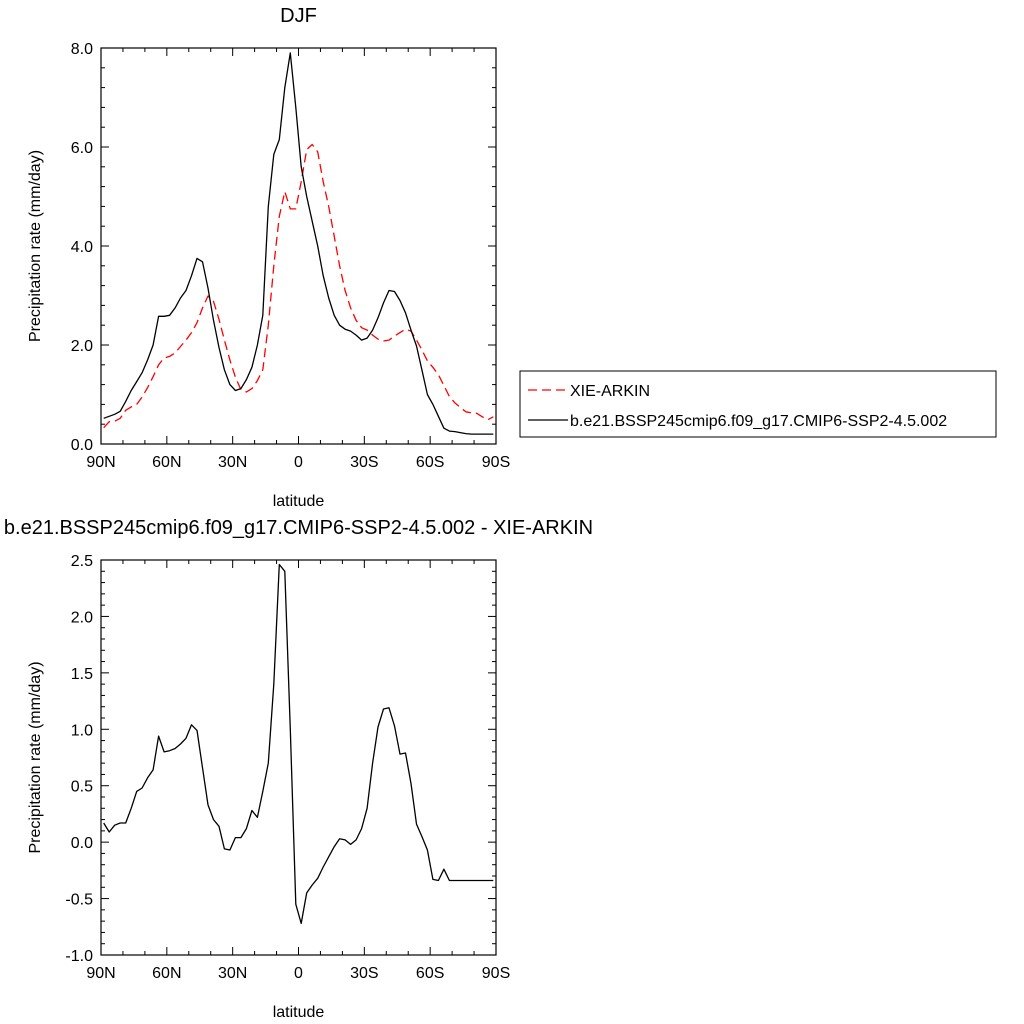  I want to click on legend-entry-0: XIE-ARKIN, so click(610, 391).